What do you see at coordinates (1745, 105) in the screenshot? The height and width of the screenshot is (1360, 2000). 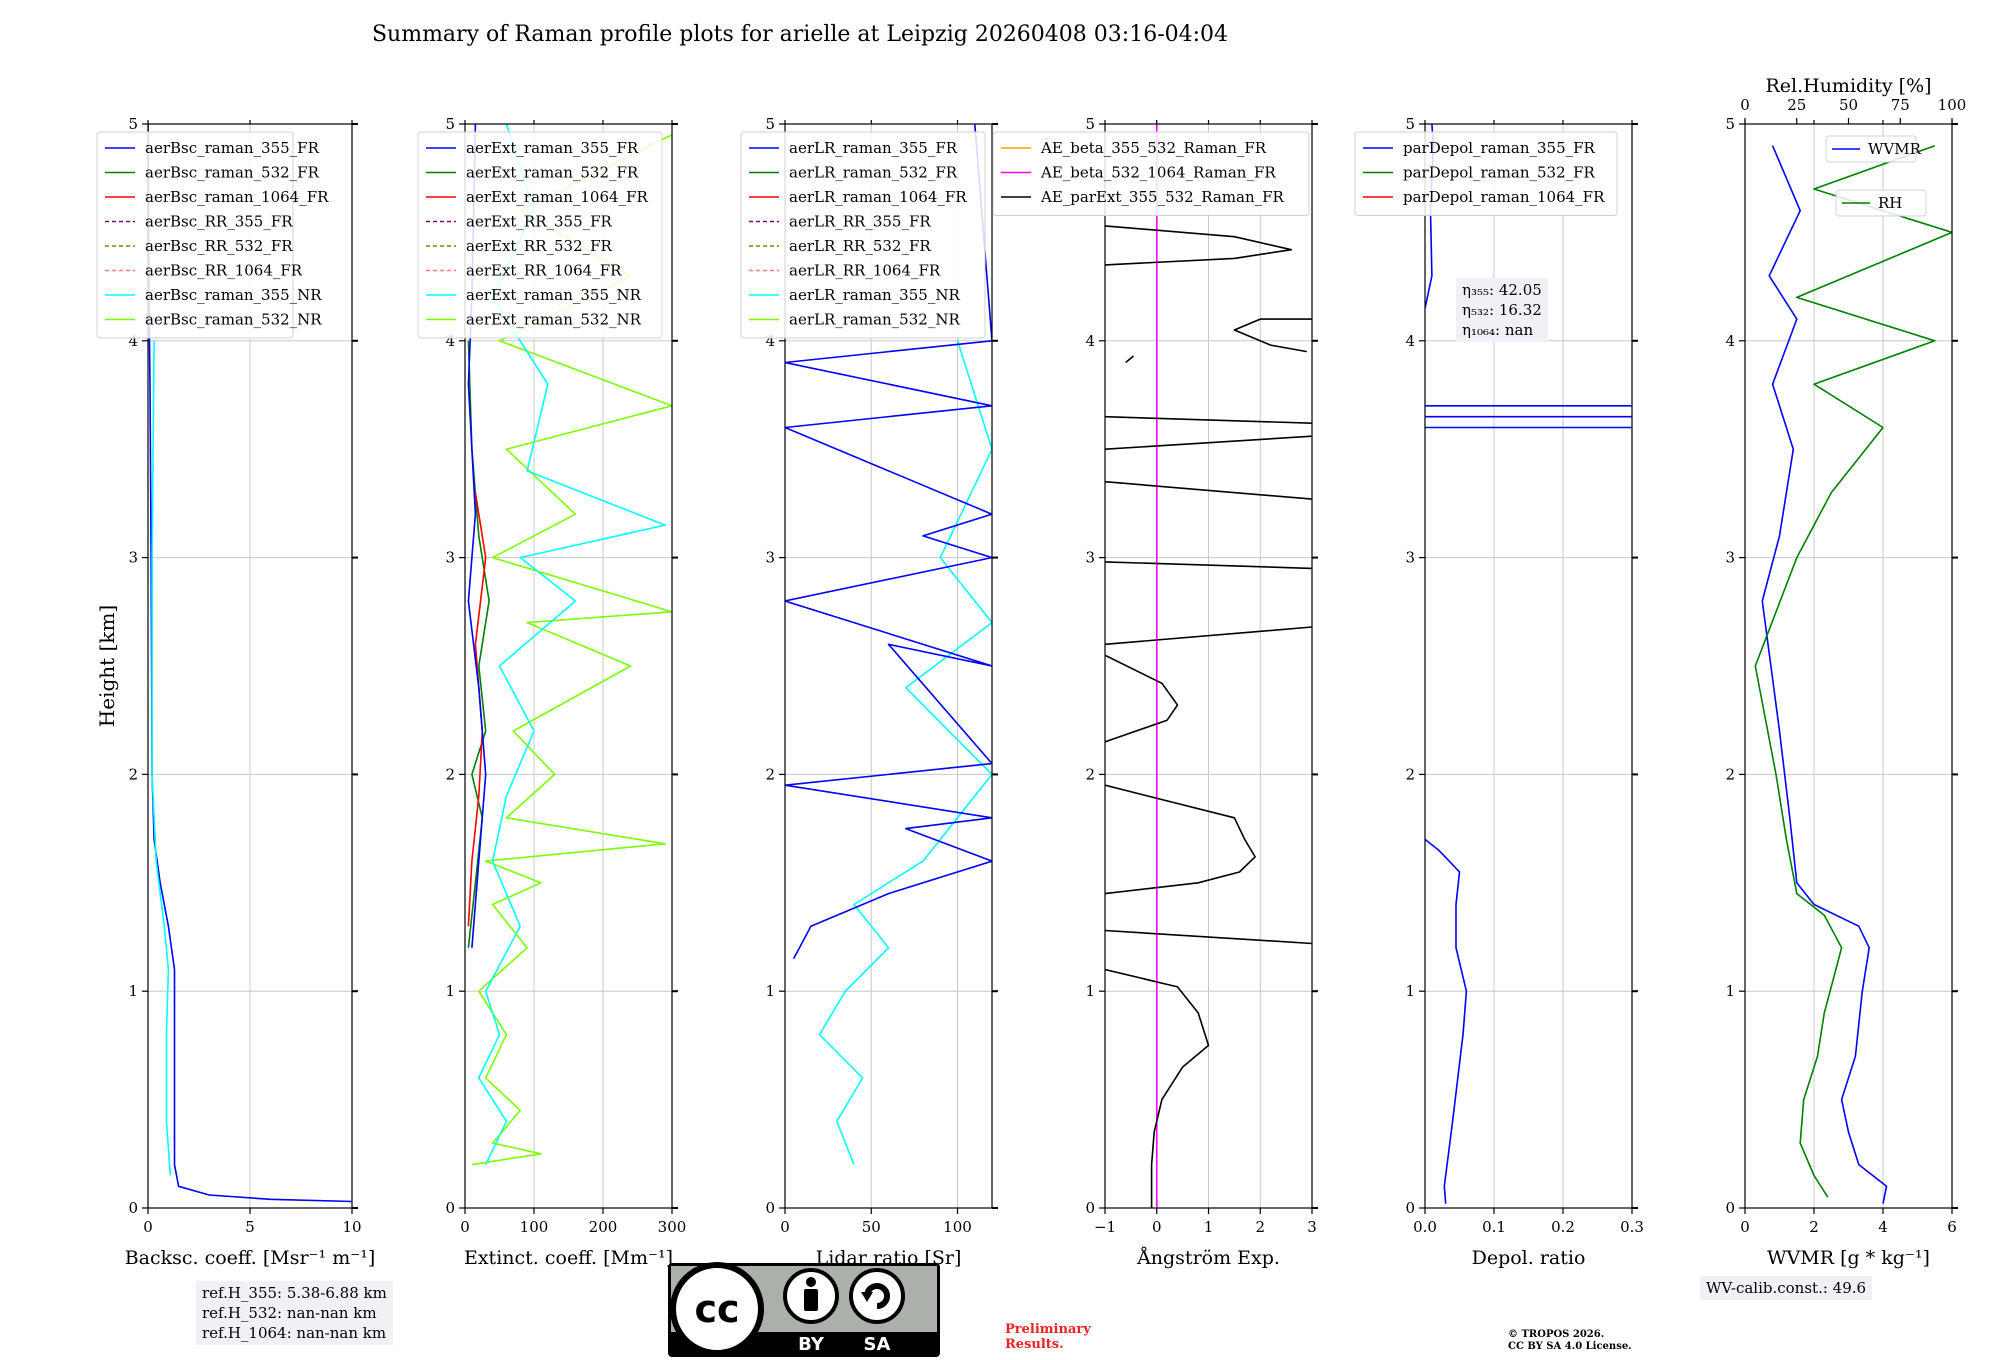 I see `wv-top-xtick-label-0: 0` at bounding box center [1745, 105].